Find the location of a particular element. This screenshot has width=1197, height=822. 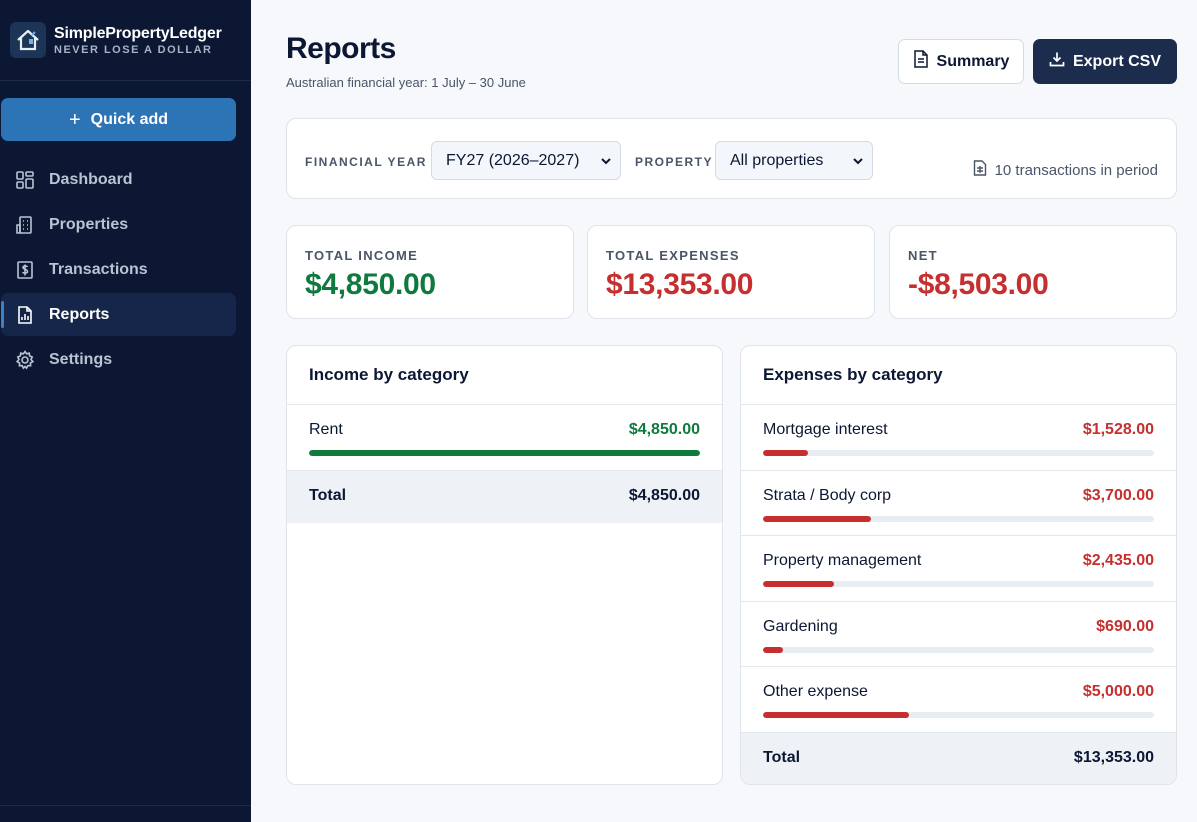

export-csv-button: Export CSV is located at coordinates (1105, 61).